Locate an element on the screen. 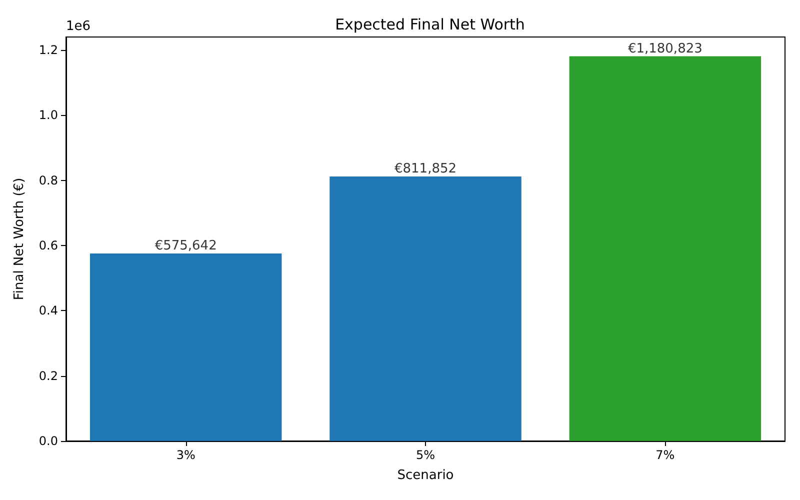  x-tick-label: 7% is located at coordinates (665, 455).